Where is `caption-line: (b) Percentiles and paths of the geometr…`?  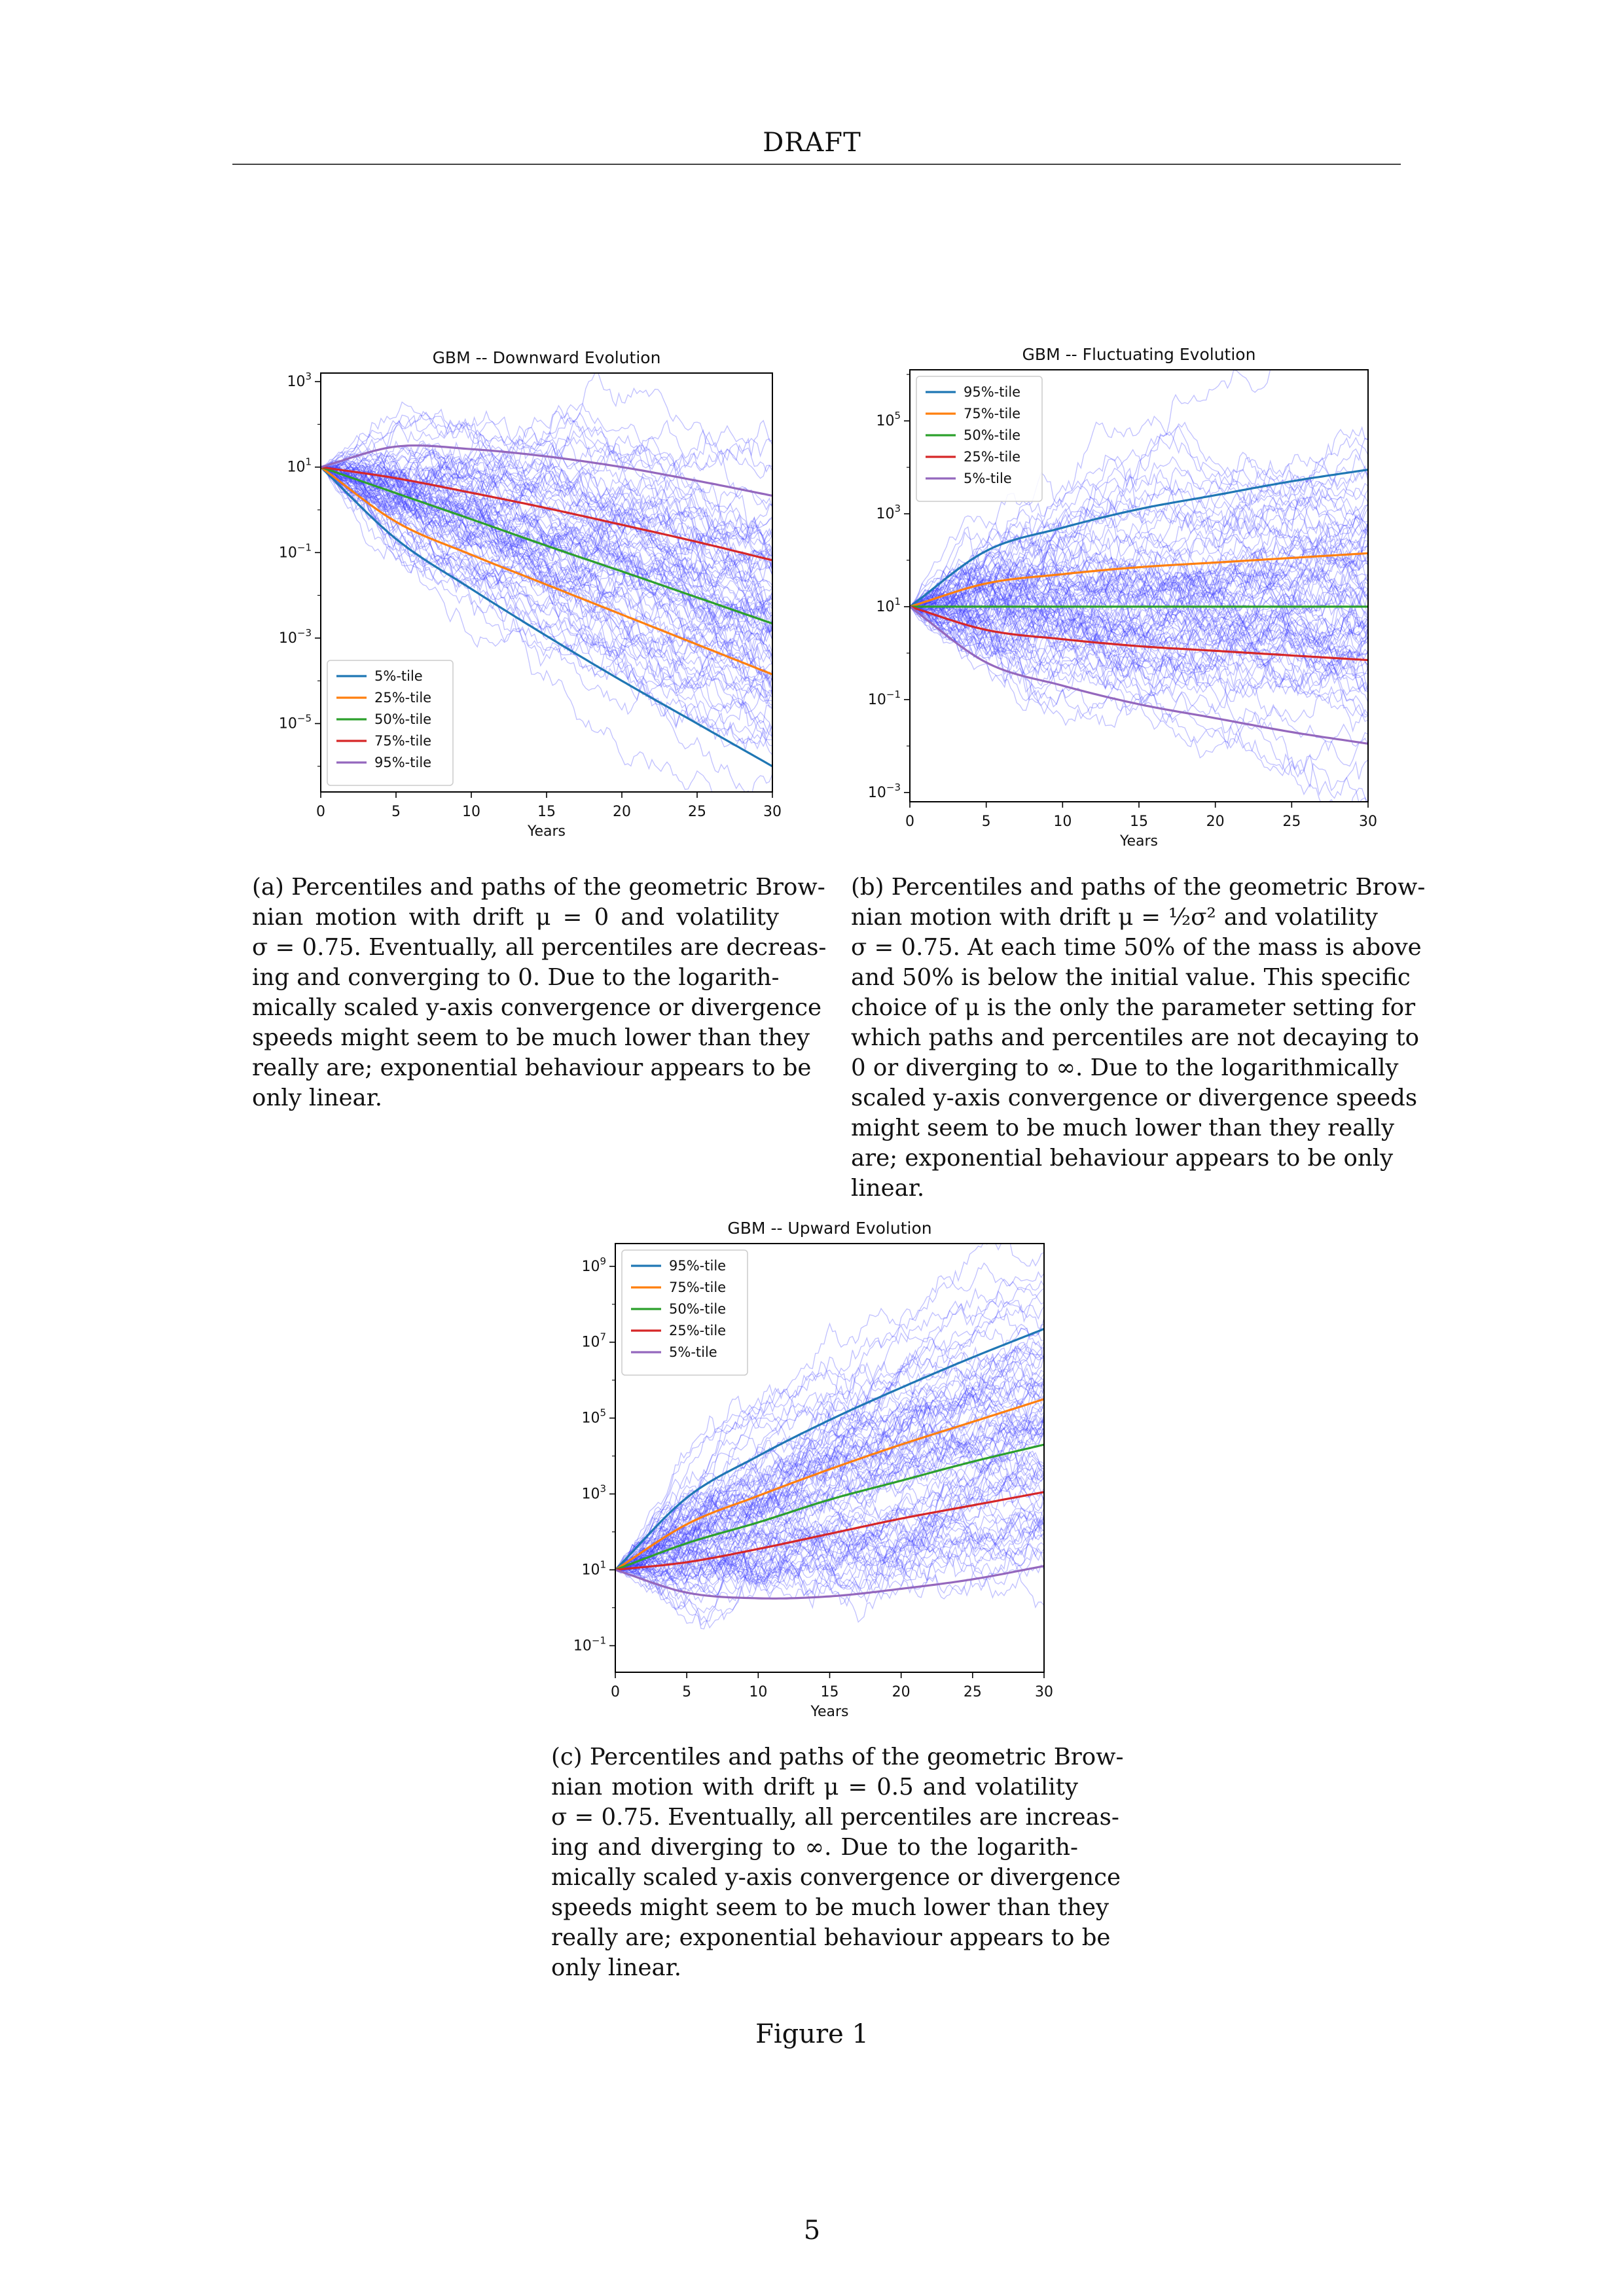 caption-line: (b) Percentiles and paths of the geometr… is located at coordinates (1138, 887).